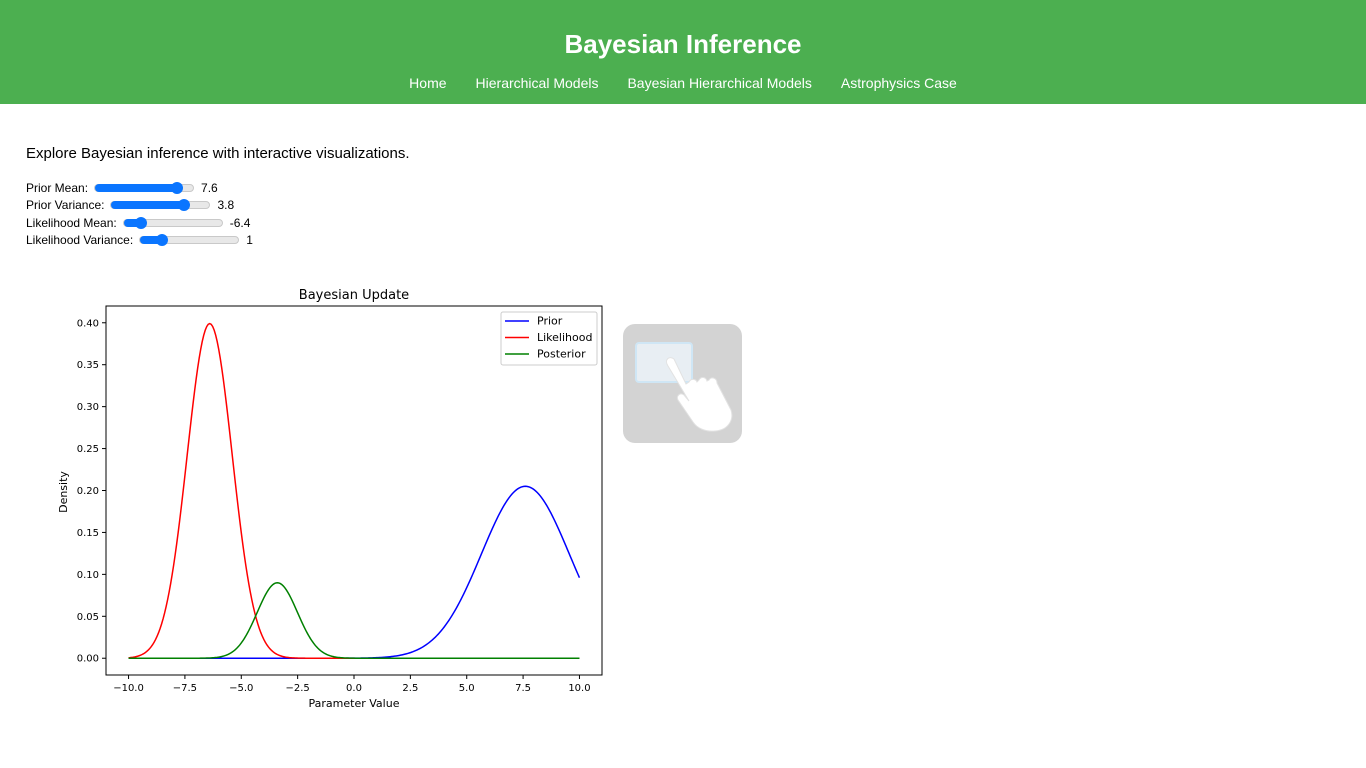 This screenshot has width=1366, height=768. I want to click on series-line-prior, so click(354, 572).